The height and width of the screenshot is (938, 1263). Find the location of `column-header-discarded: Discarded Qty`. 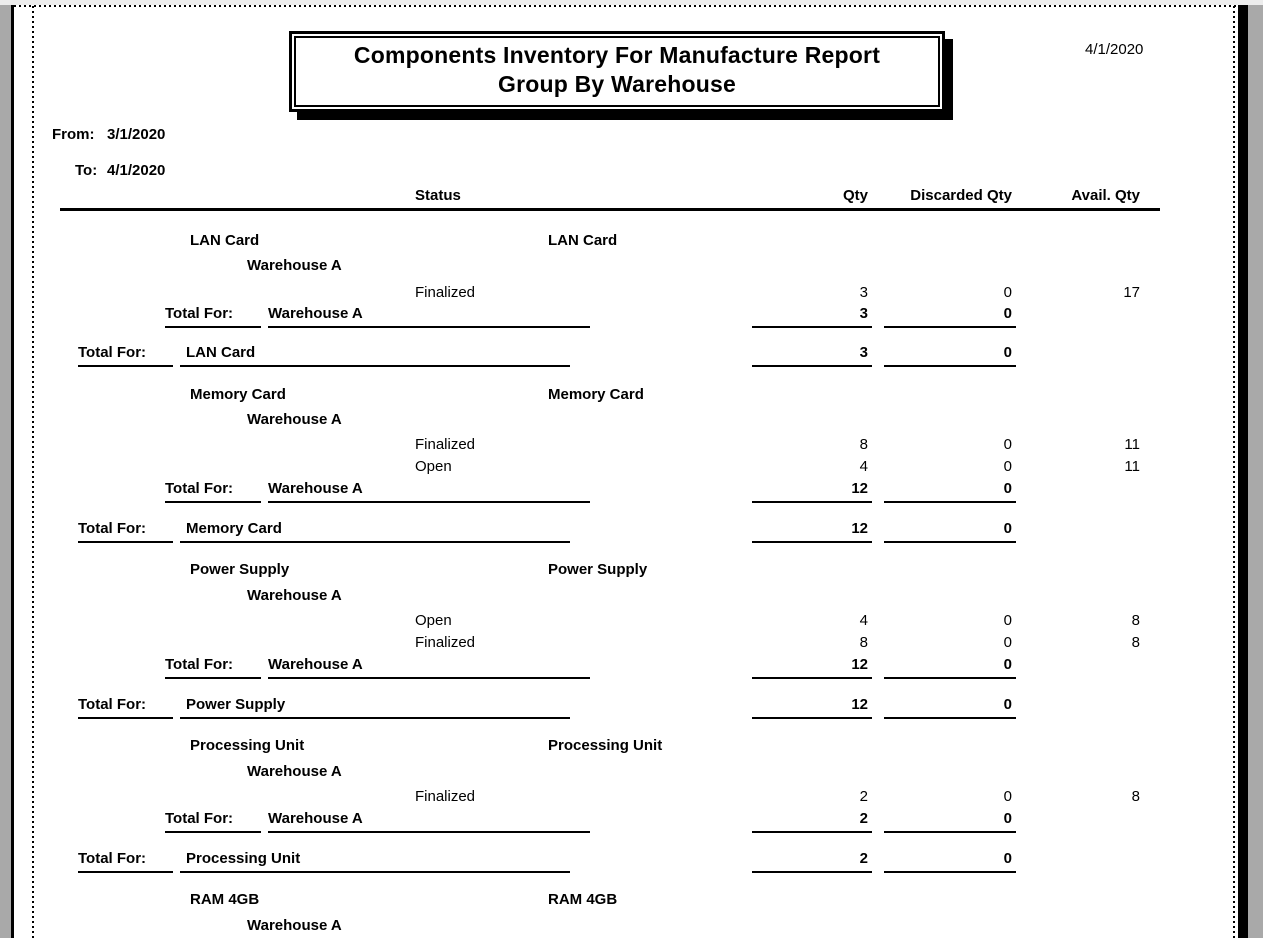

column-header-discarded: Discarded Qty is located at coordinates (961, 195).